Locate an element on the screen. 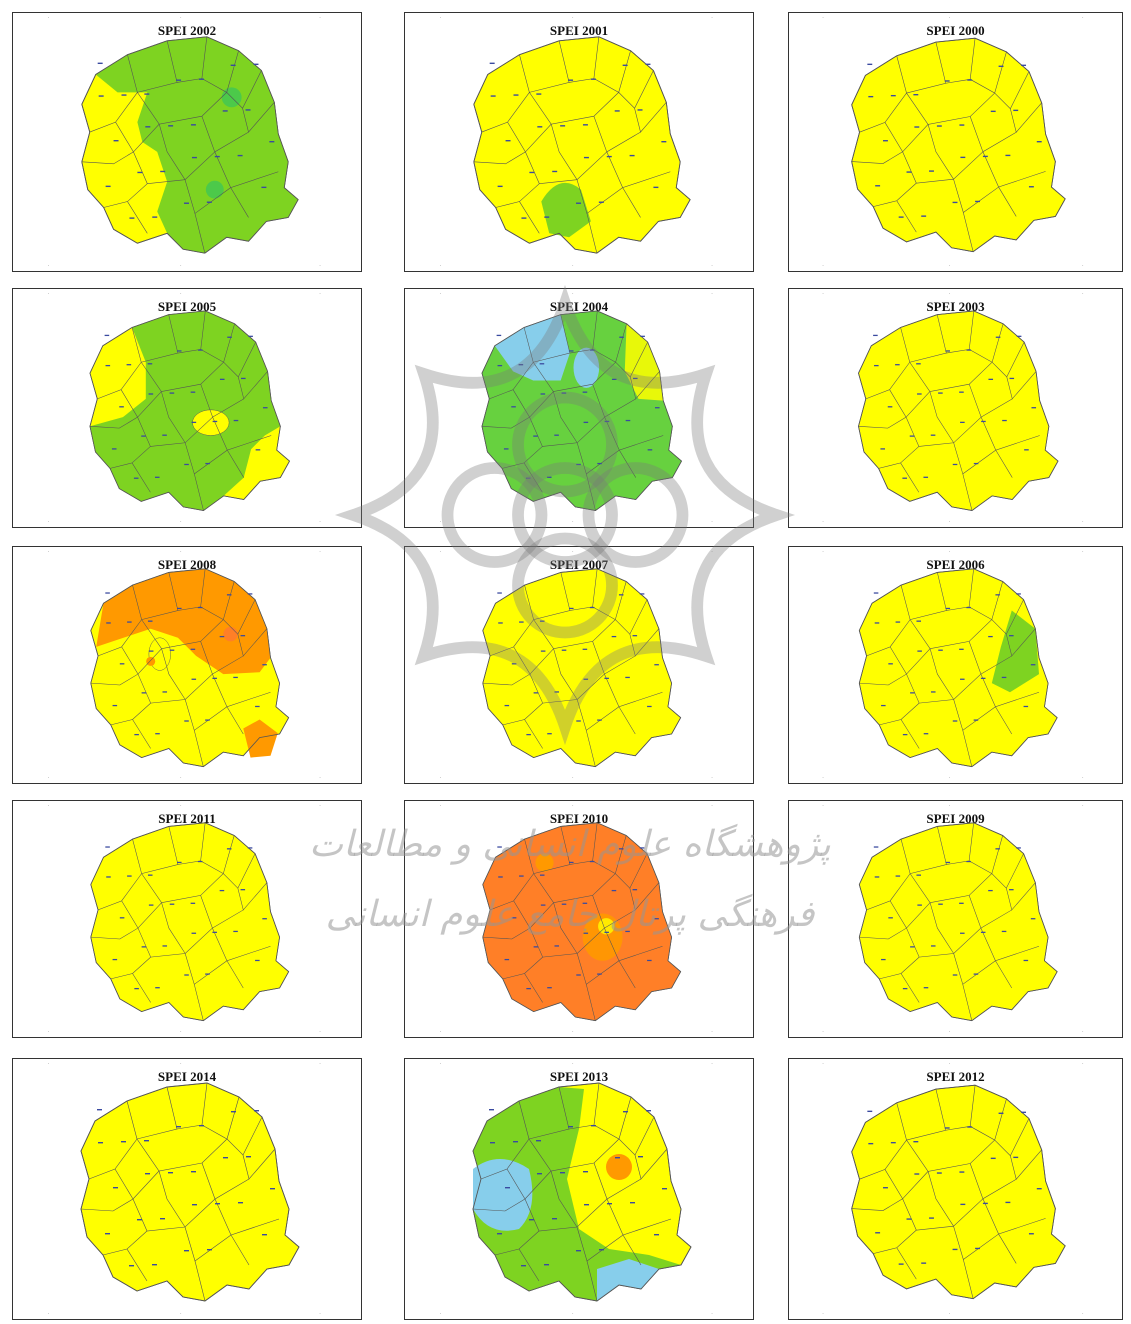 Image resolution: width=1131 pixels, height=1324 pixels. map-title: SPEI 2010 is located at coordinates (579, 818).